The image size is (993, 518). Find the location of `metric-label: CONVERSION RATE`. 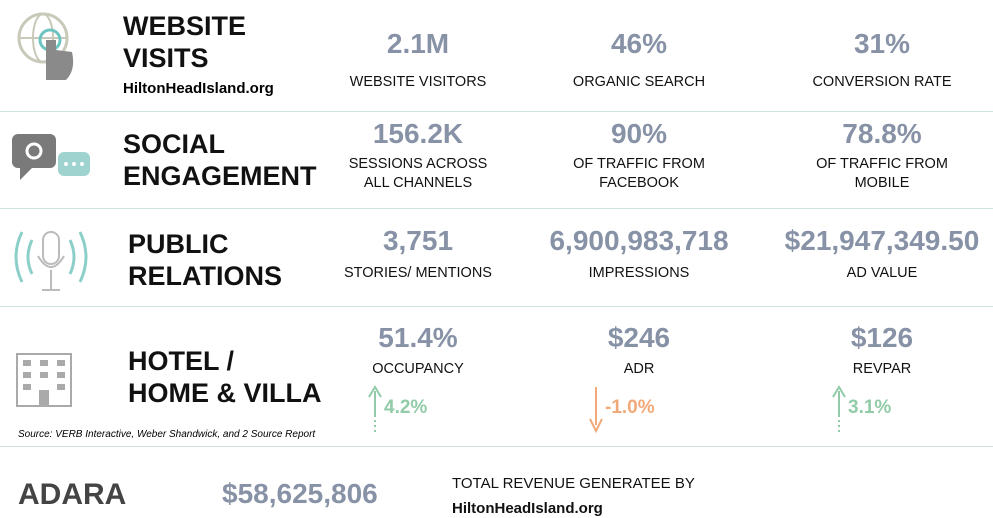

metric-label: CONVERSION RATE is located at coordinates (882, 82).